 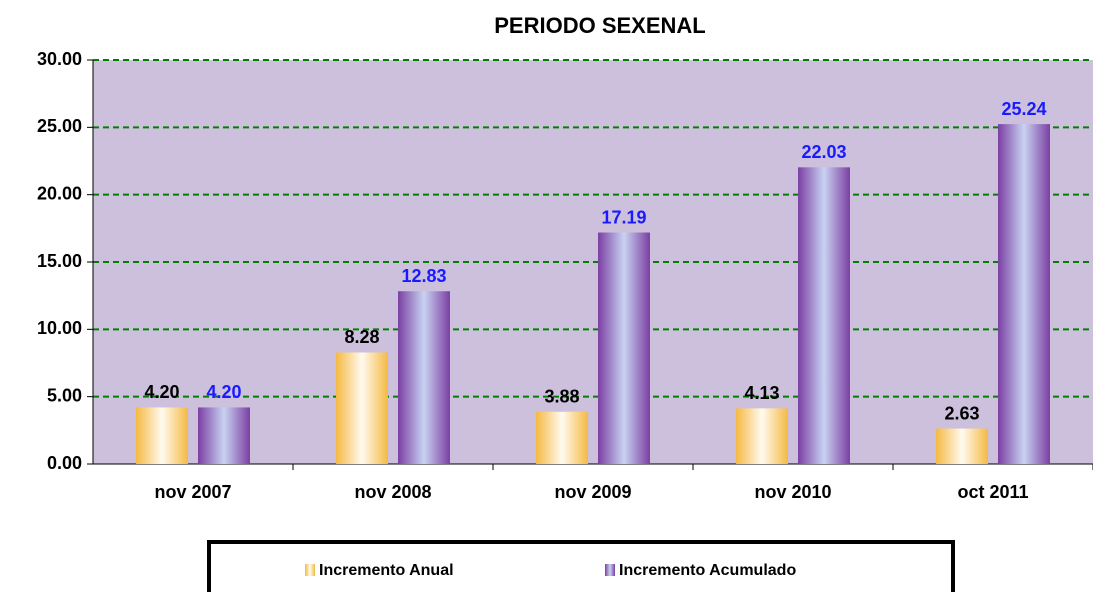 What do you see at coordinates (561, 396) in the screenshot?
I see `value-label: 3.88` at bounding box center [561, 396].